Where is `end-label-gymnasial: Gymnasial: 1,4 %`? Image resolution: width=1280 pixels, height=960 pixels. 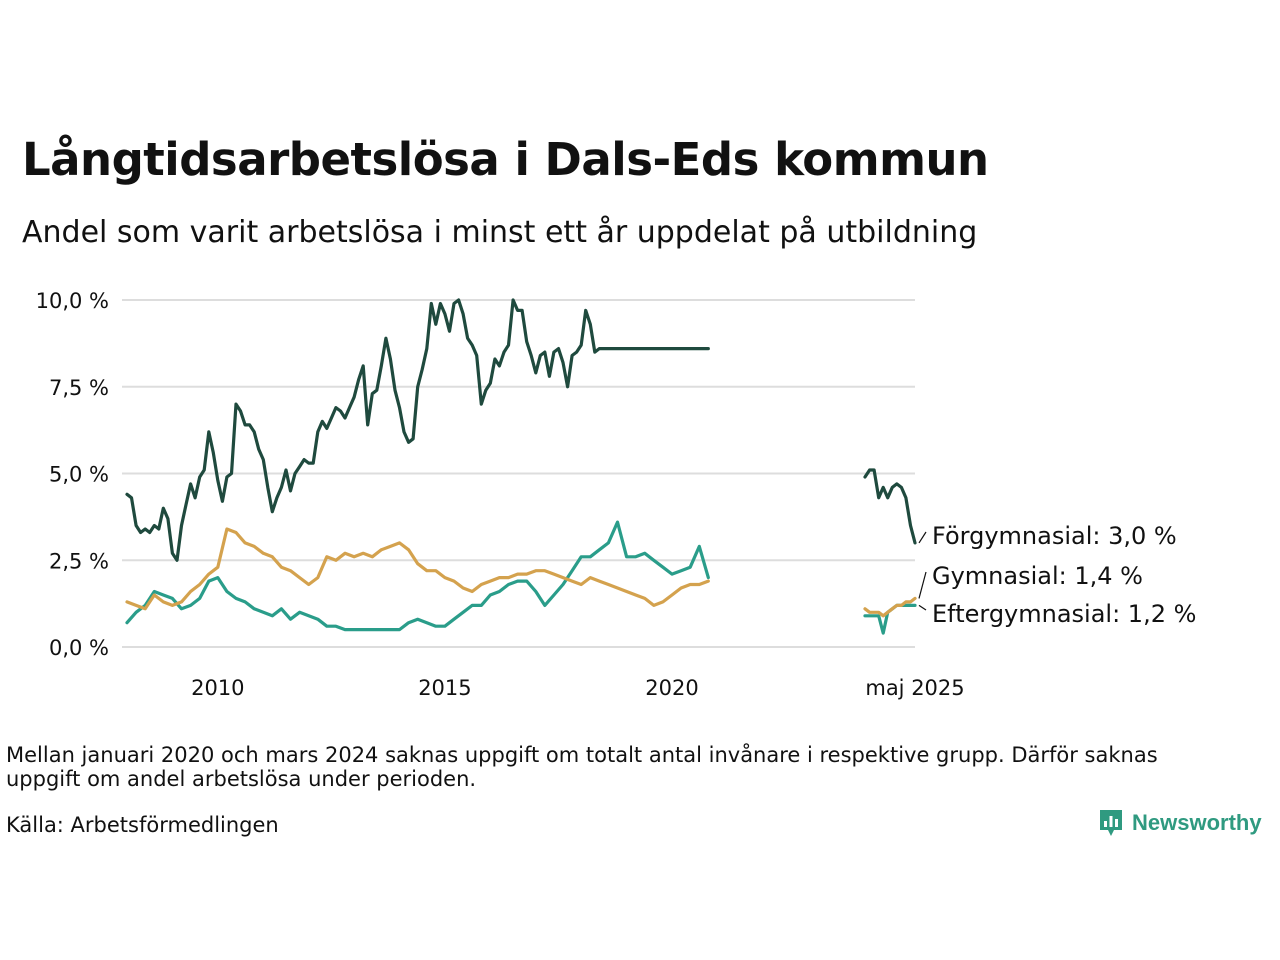 end-label-gymnasial: Gymnasial: 1,4 % is located at coordinates (1037, 576).